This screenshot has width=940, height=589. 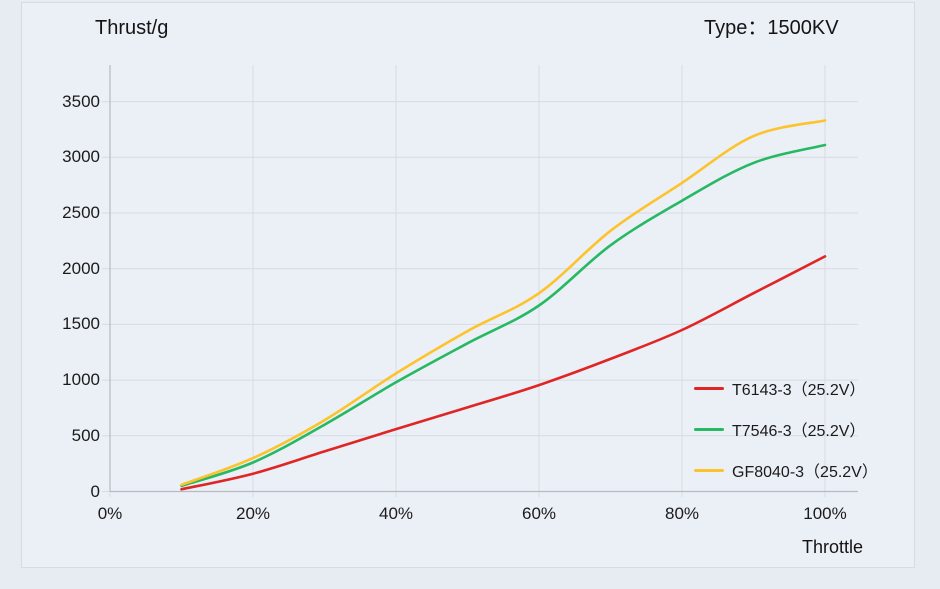 What do you see at coordinates (81, 212) in the screenshot?
I see `y-tick-label: 2500` at bounding box center [81, 212].